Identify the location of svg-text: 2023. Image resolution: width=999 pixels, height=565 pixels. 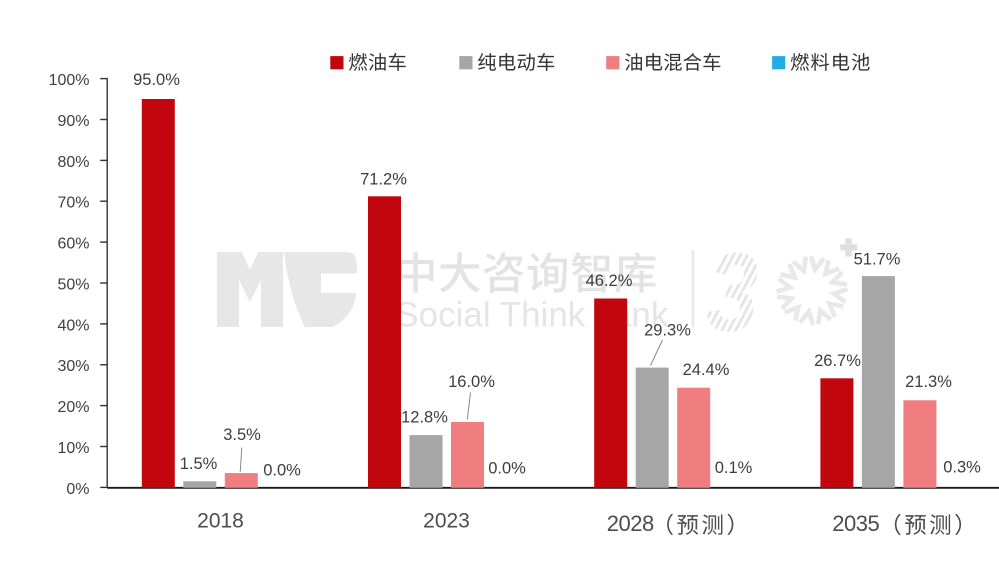
(446, 521).